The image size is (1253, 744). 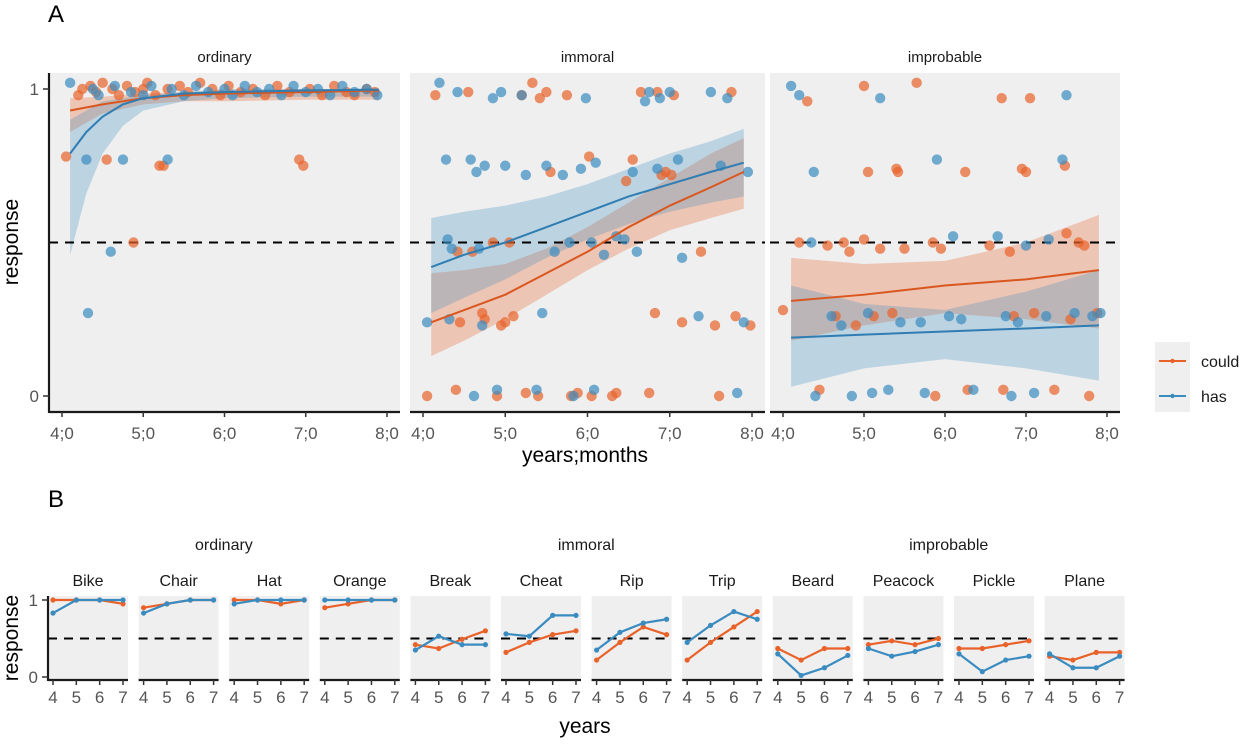 I want to click on facet-strip-label: Beard, so click(x=812, y=581).